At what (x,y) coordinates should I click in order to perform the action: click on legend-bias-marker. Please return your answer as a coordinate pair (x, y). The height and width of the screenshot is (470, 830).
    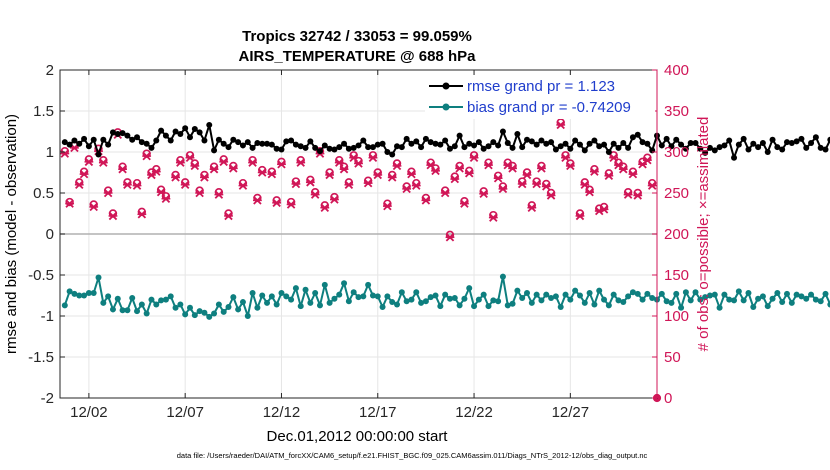
    Looking at the image, I should click on (446, 107).